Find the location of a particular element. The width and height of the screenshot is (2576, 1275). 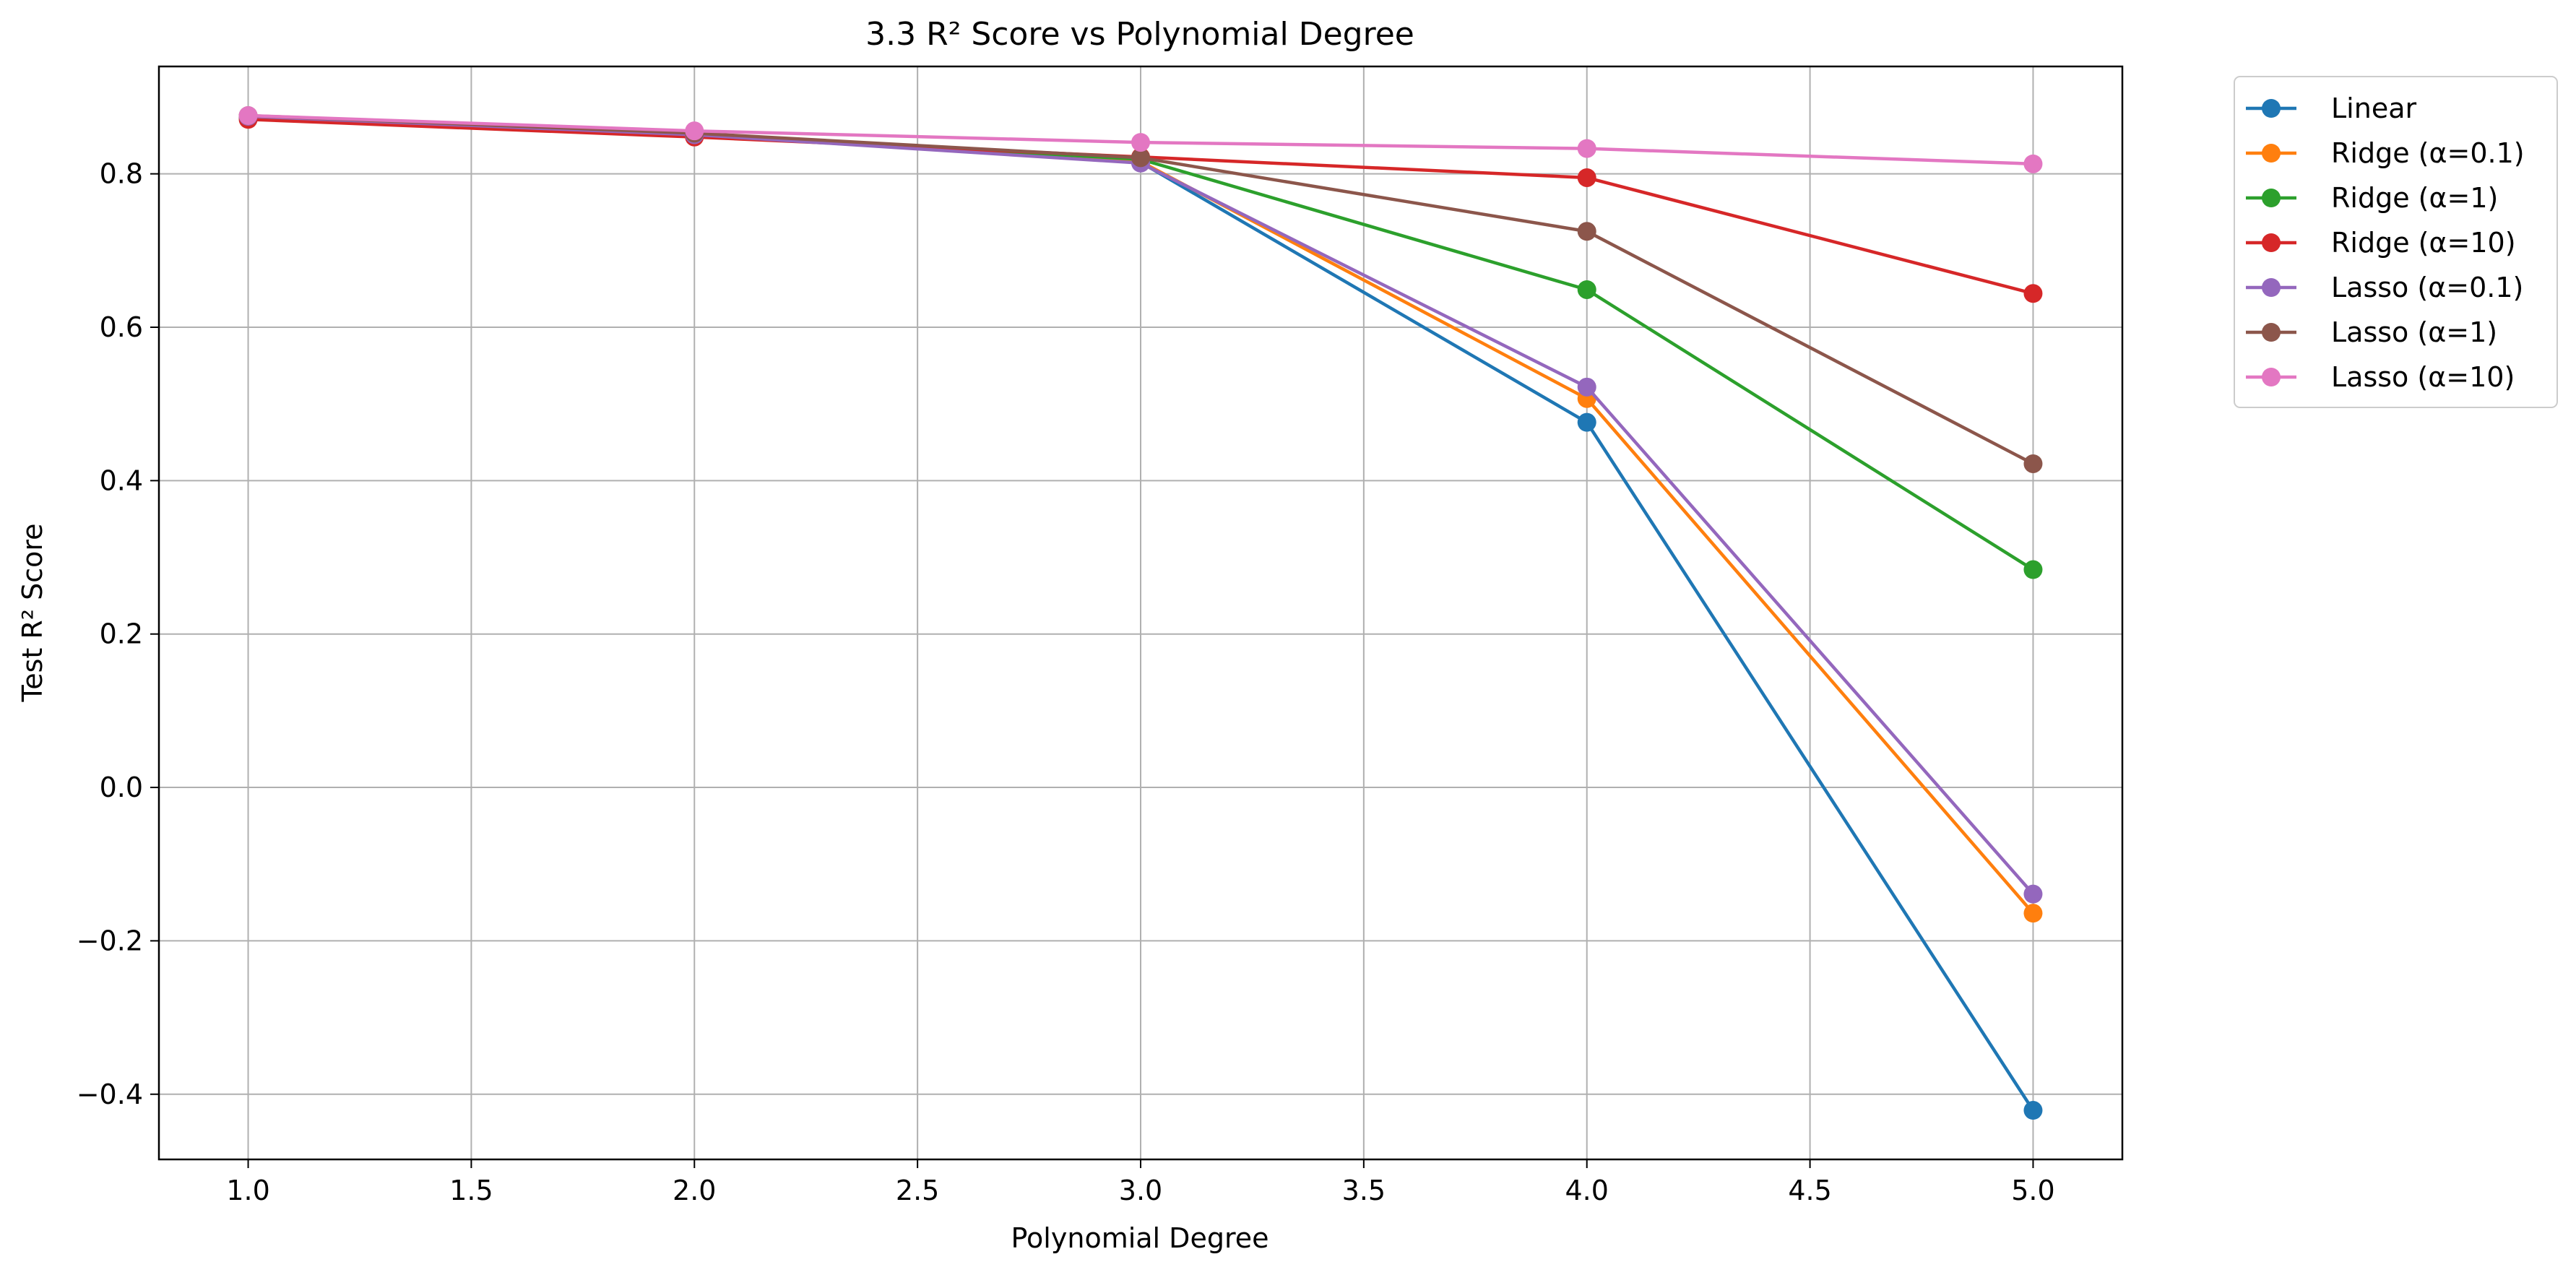

legend-item: Lasso (α=1) is located at coordinates (2371, 332).